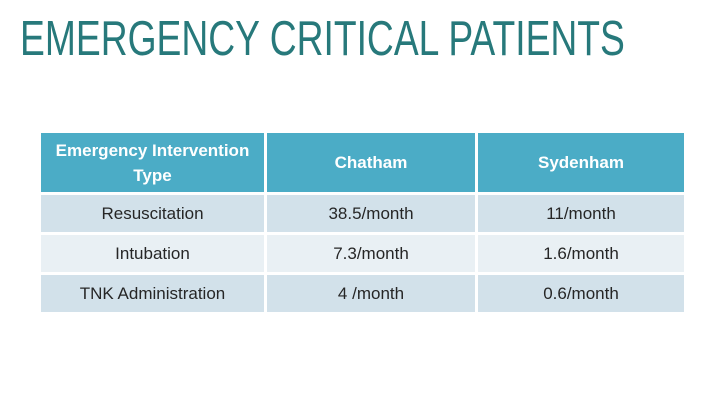 The height and width of the screenshot is (410, 716). What do you see at coordinates (581, 162) in the screenshot?
I see `column-header-sydenham: Sydenham` at bounding box center [581, 162].